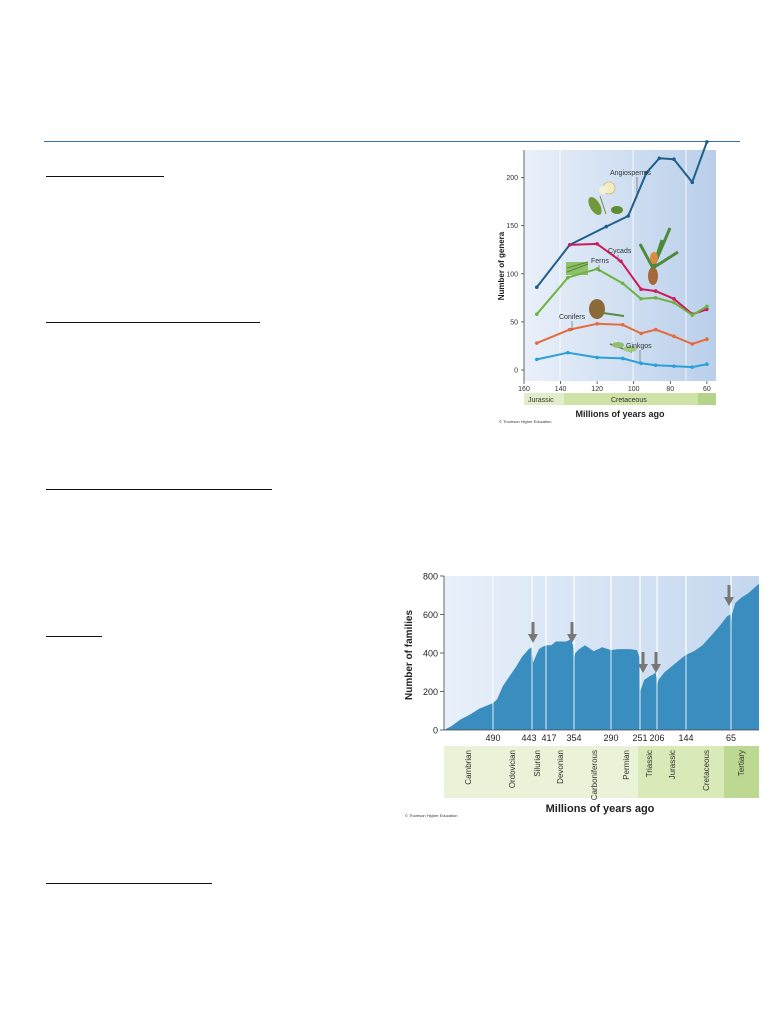 Image resolution: width=784 pixels, height=1015 pixels. What do you see at coordinates (626, 765) in the screenshot?
I see `period-label: Permian` at bounding box center [626, 765].